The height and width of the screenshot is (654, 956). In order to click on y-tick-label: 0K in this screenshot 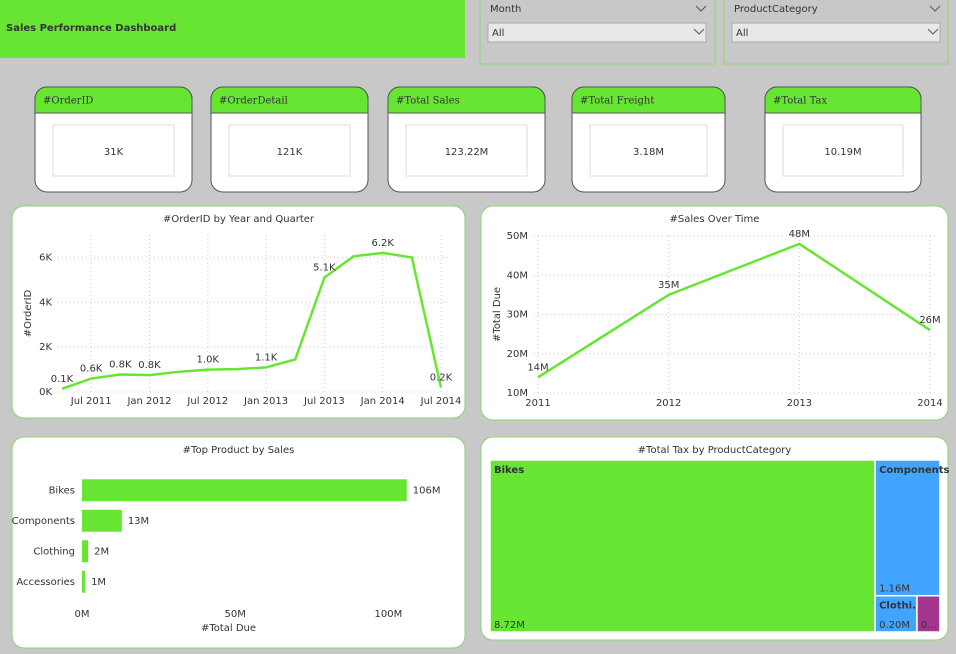, I will do `click(45, 392)`.